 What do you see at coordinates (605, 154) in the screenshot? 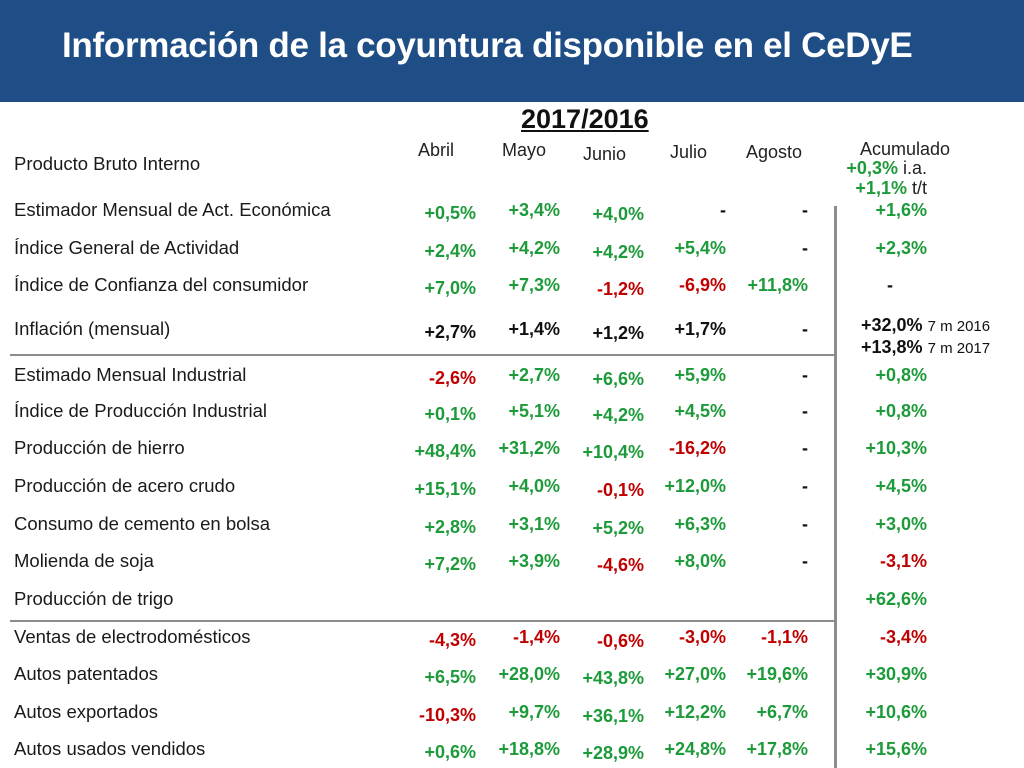
I see `column-header-junio: Junio` at bounding box center [605, 154].